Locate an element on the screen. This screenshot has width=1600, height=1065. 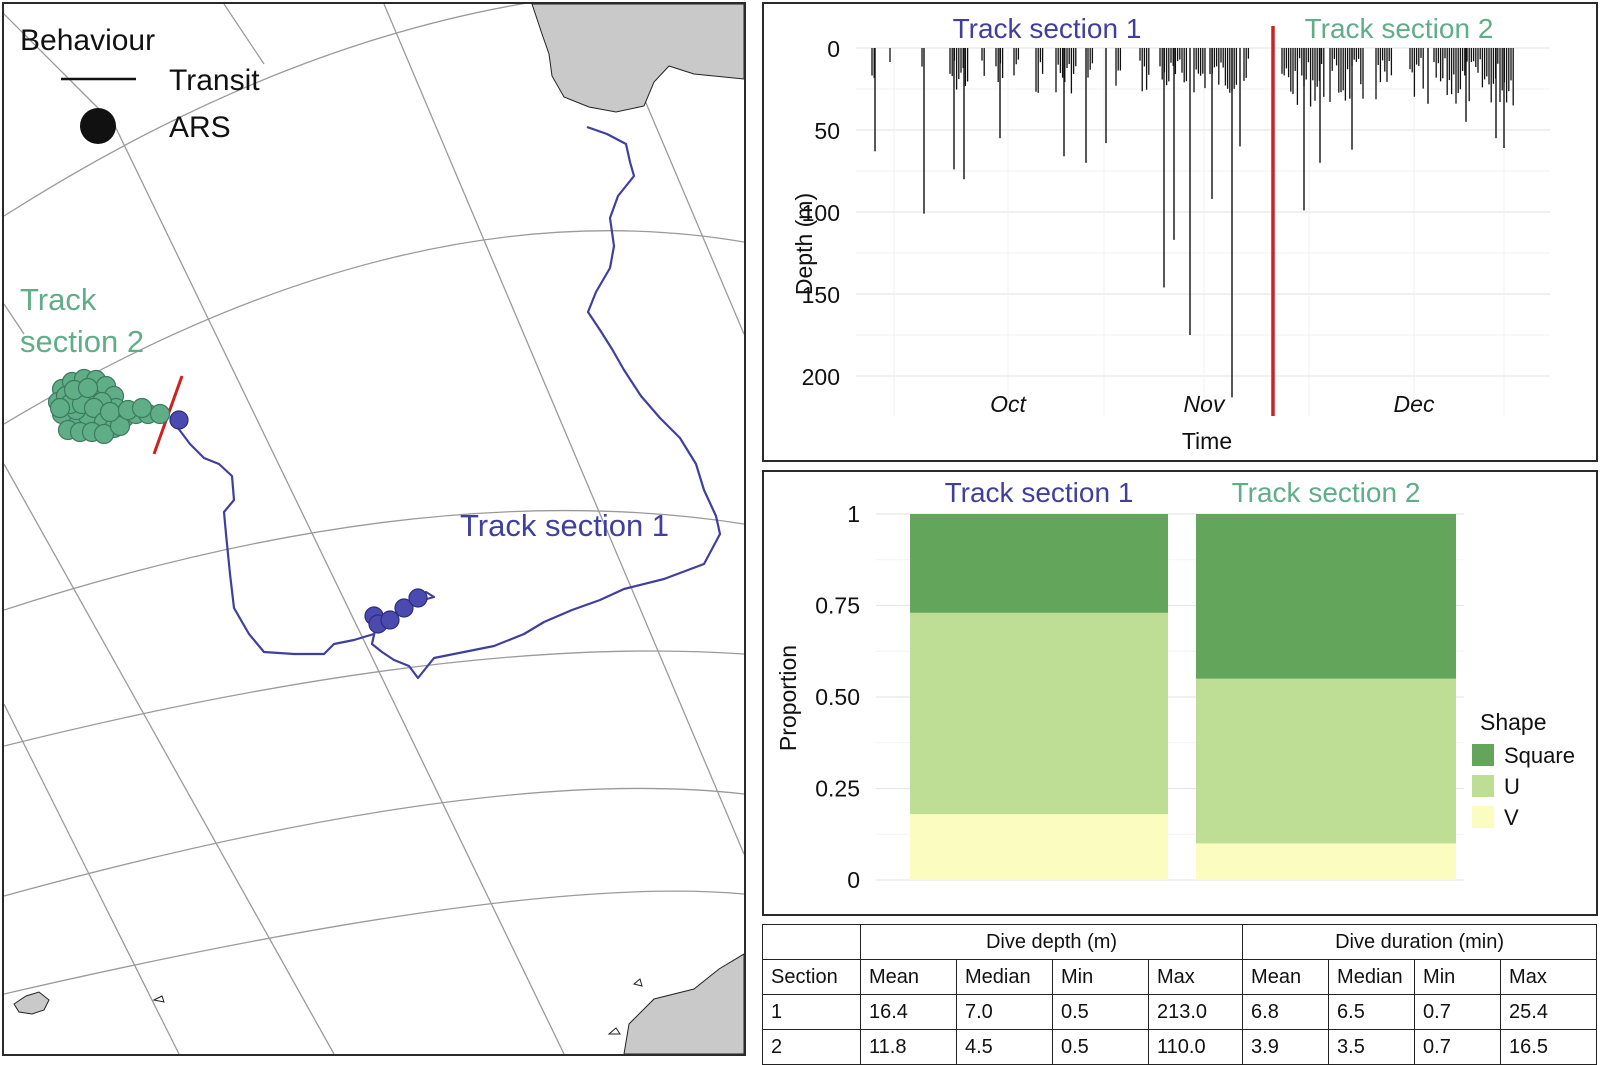
section-1-ars-points is located at coordinates (298, 522).